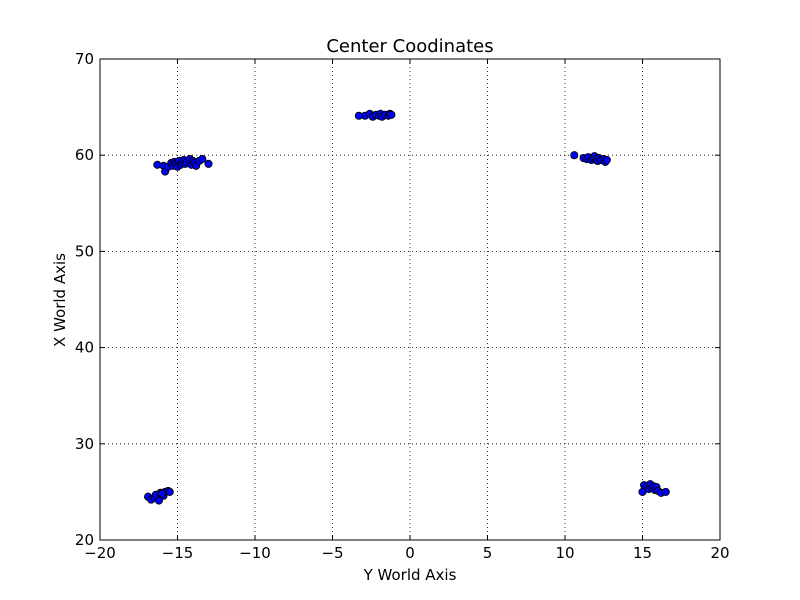  I want to click on y-tick-label: 30, so click(84, 444).